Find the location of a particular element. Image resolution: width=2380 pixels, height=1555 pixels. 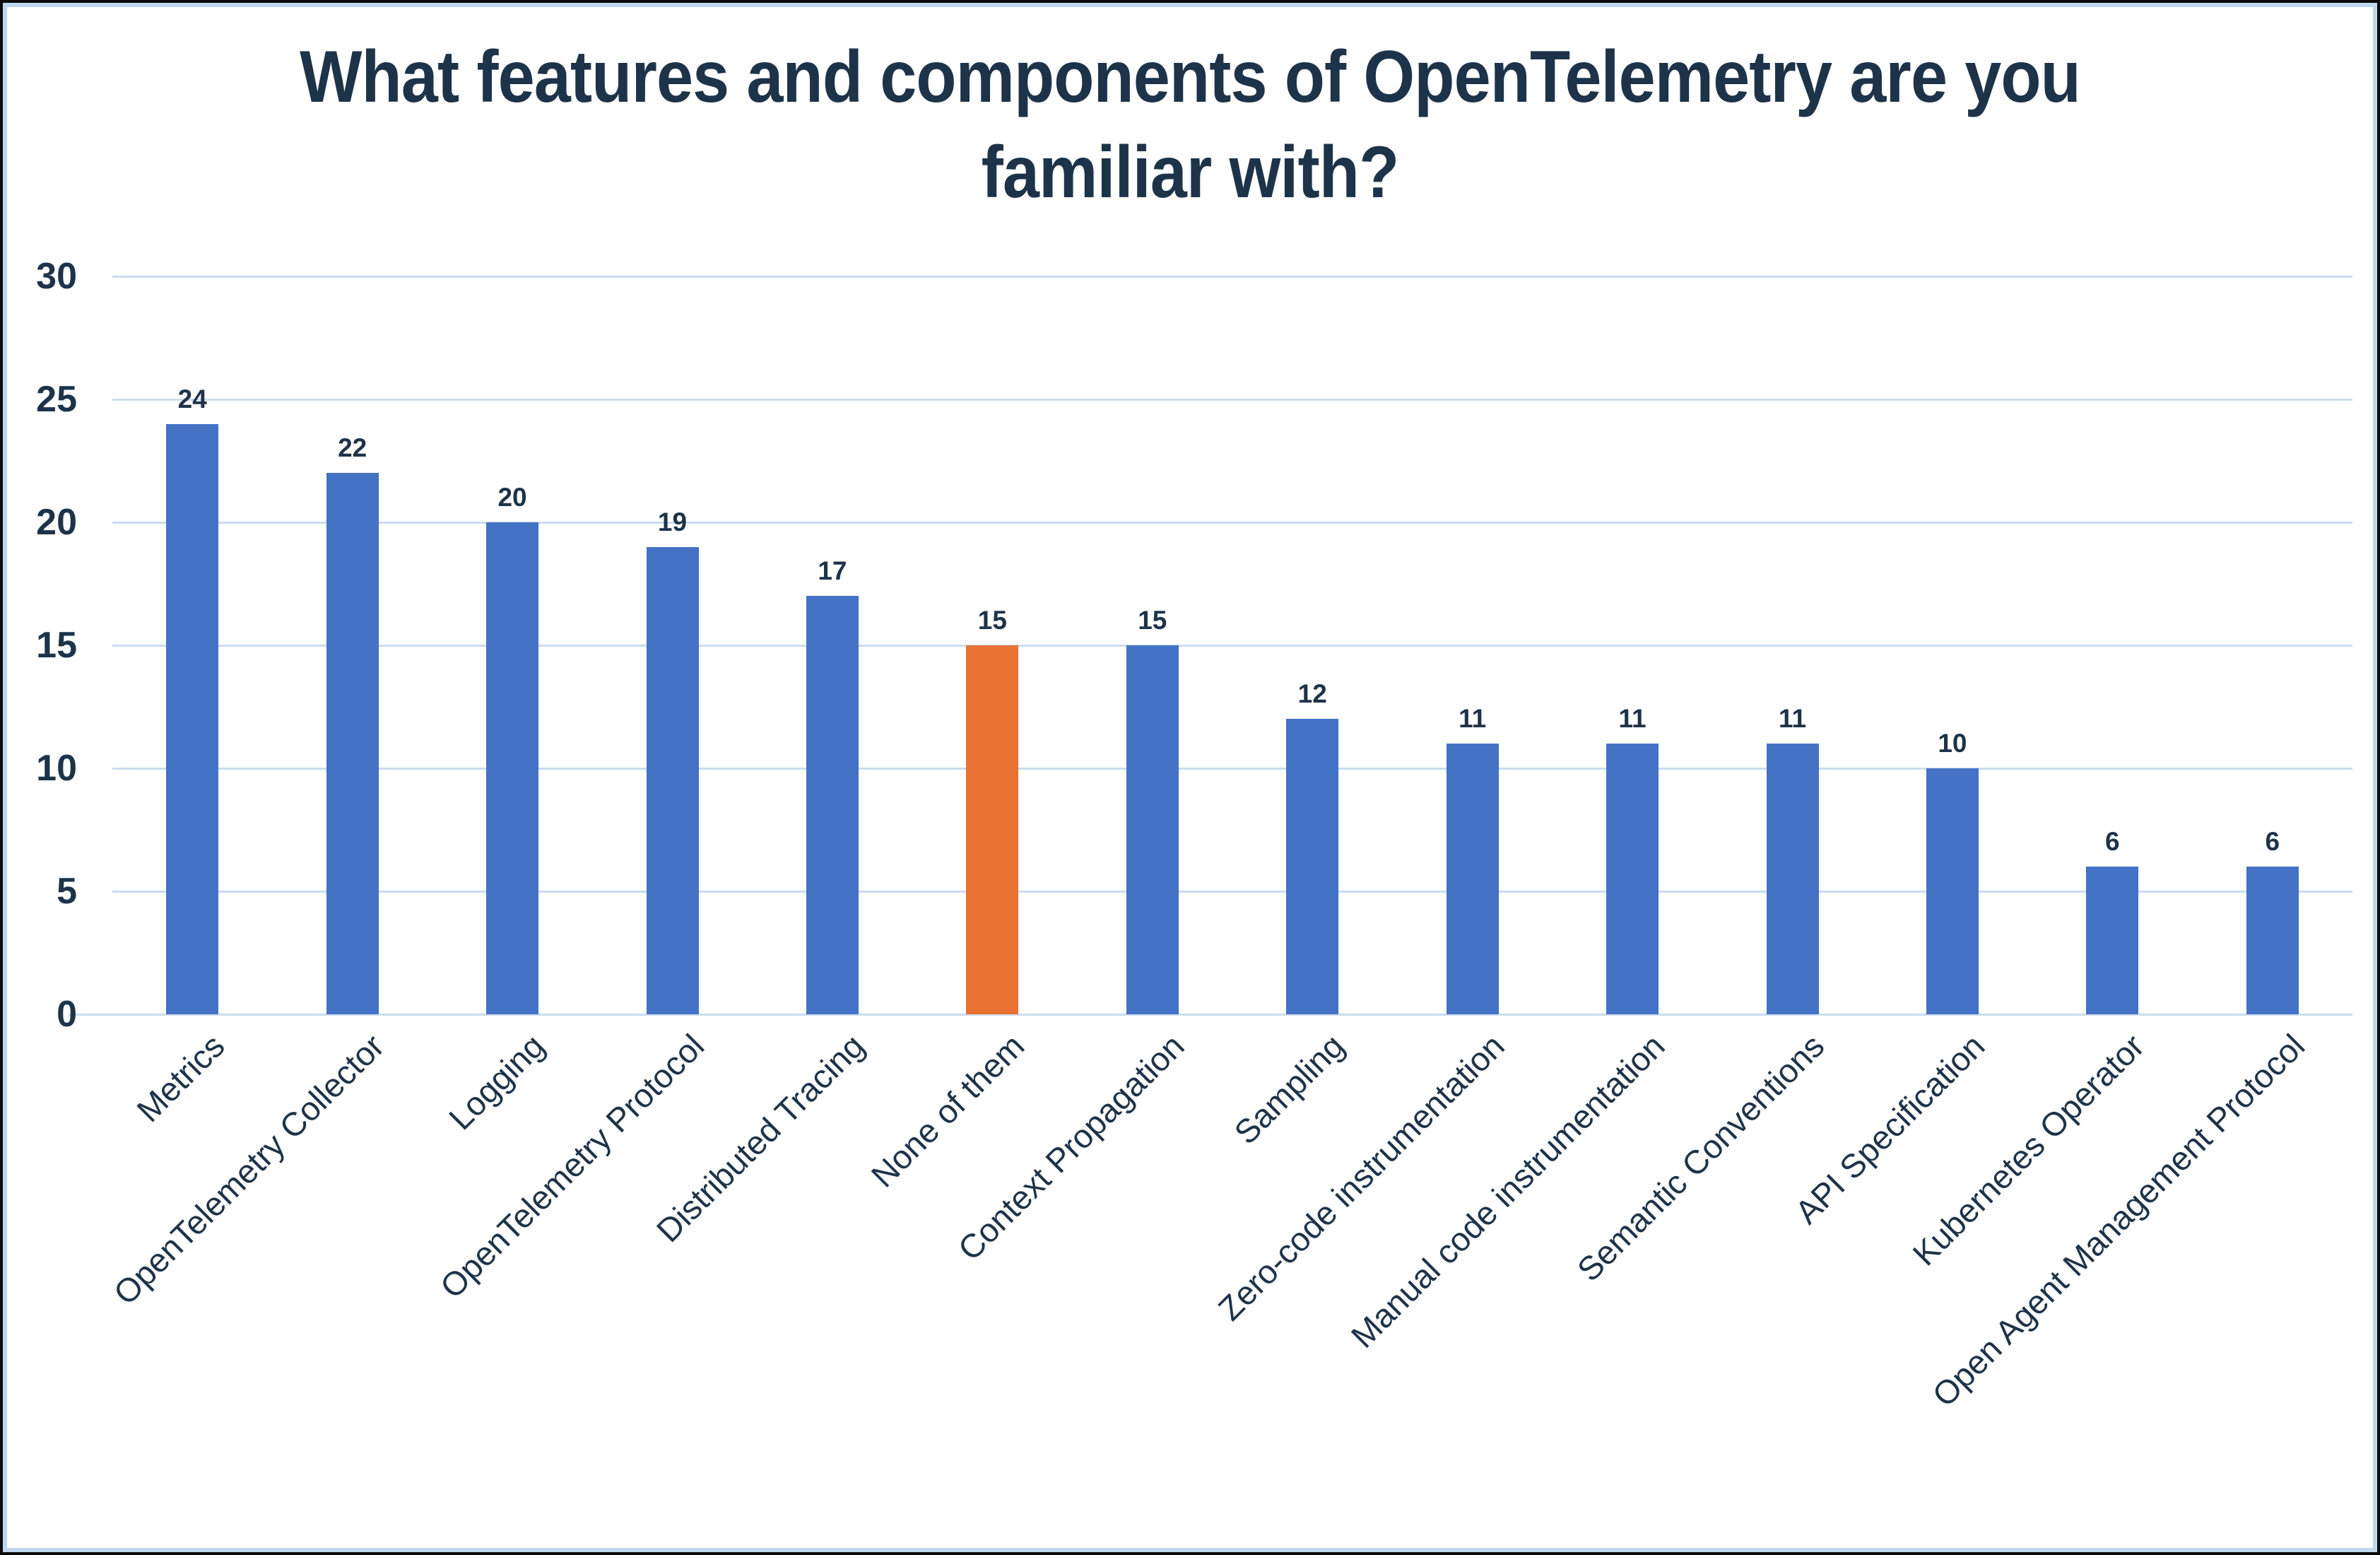

bar-api-specification is located at coordinates (1953, 891).